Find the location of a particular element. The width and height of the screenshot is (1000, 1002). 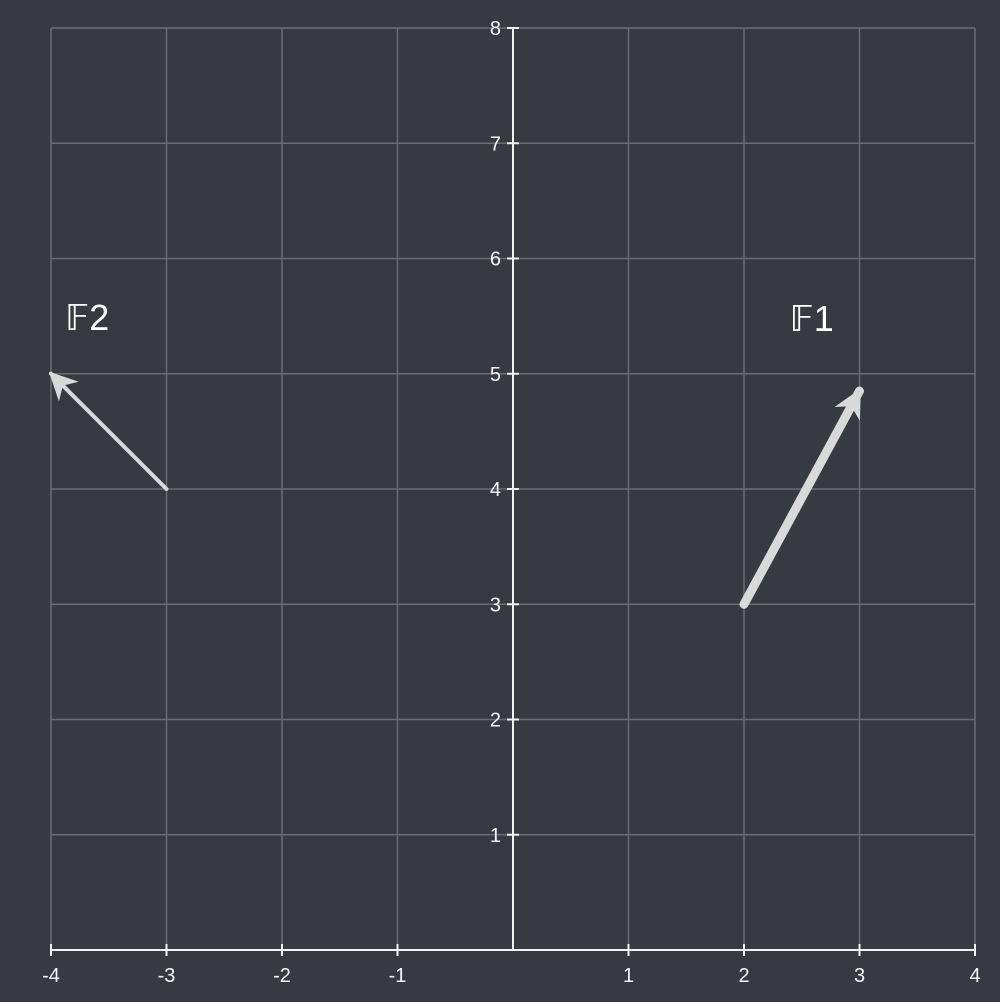

y-tick-label: 1 is located at coordinates (495, 836).